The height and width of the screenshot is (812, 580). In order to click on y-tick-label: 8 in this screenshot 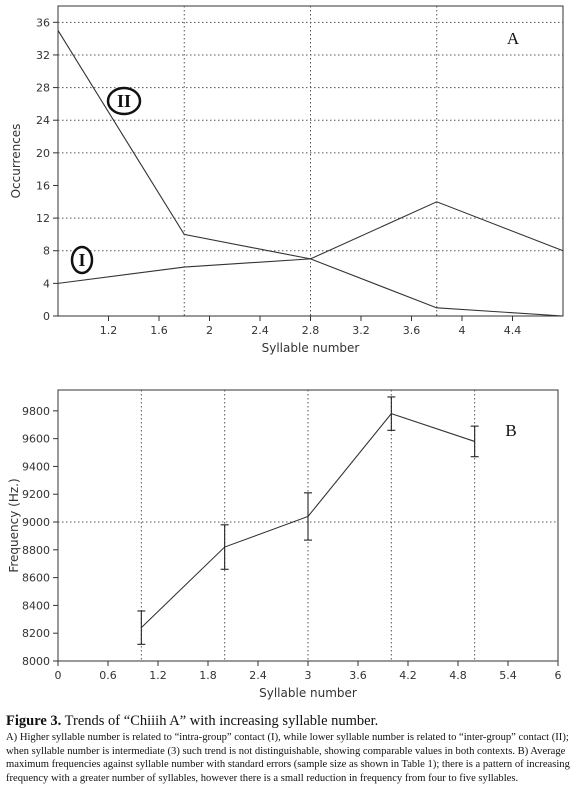, I will do `click(46, 251)`.